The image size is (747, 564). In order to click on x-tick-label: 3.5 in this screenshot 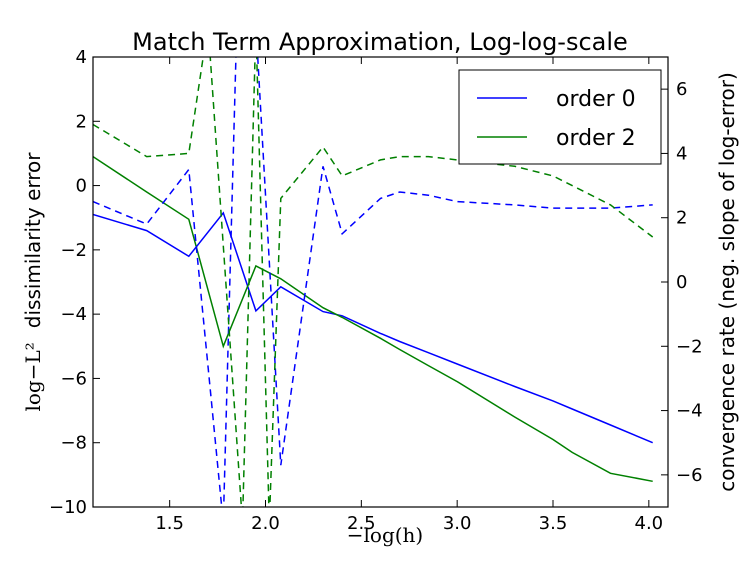, I will do `click(553, 523)`.